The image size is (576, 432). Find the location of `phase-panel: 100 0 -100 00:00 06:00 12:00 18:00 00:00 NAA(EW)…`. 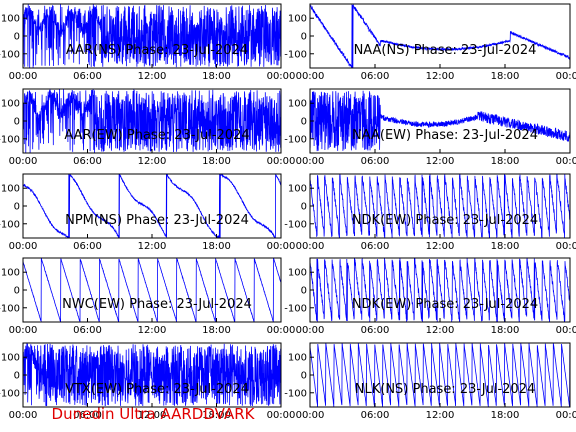

phase-panel: 100 0 -100 00:00 06:00 12:00 18:00 00:00 NAA(EW)… is located at coordinates (430, 127).